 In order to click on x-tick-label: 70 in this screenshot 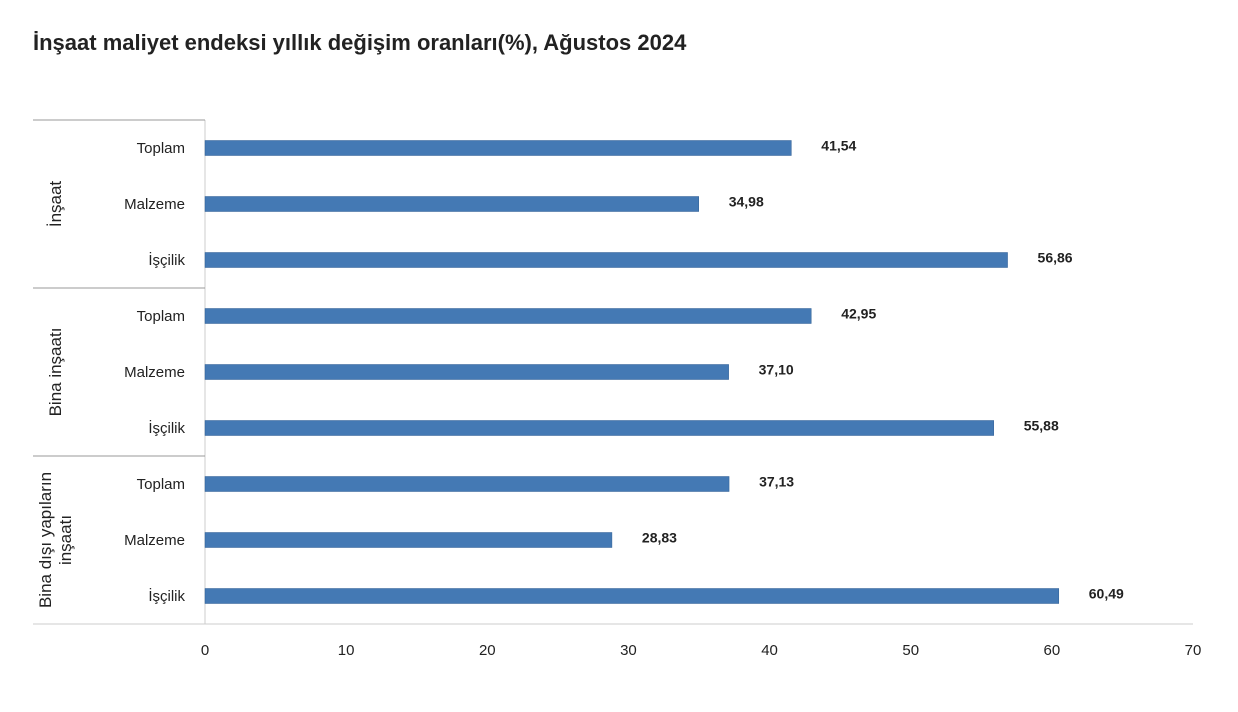, I will do `click(1193, 650)`.